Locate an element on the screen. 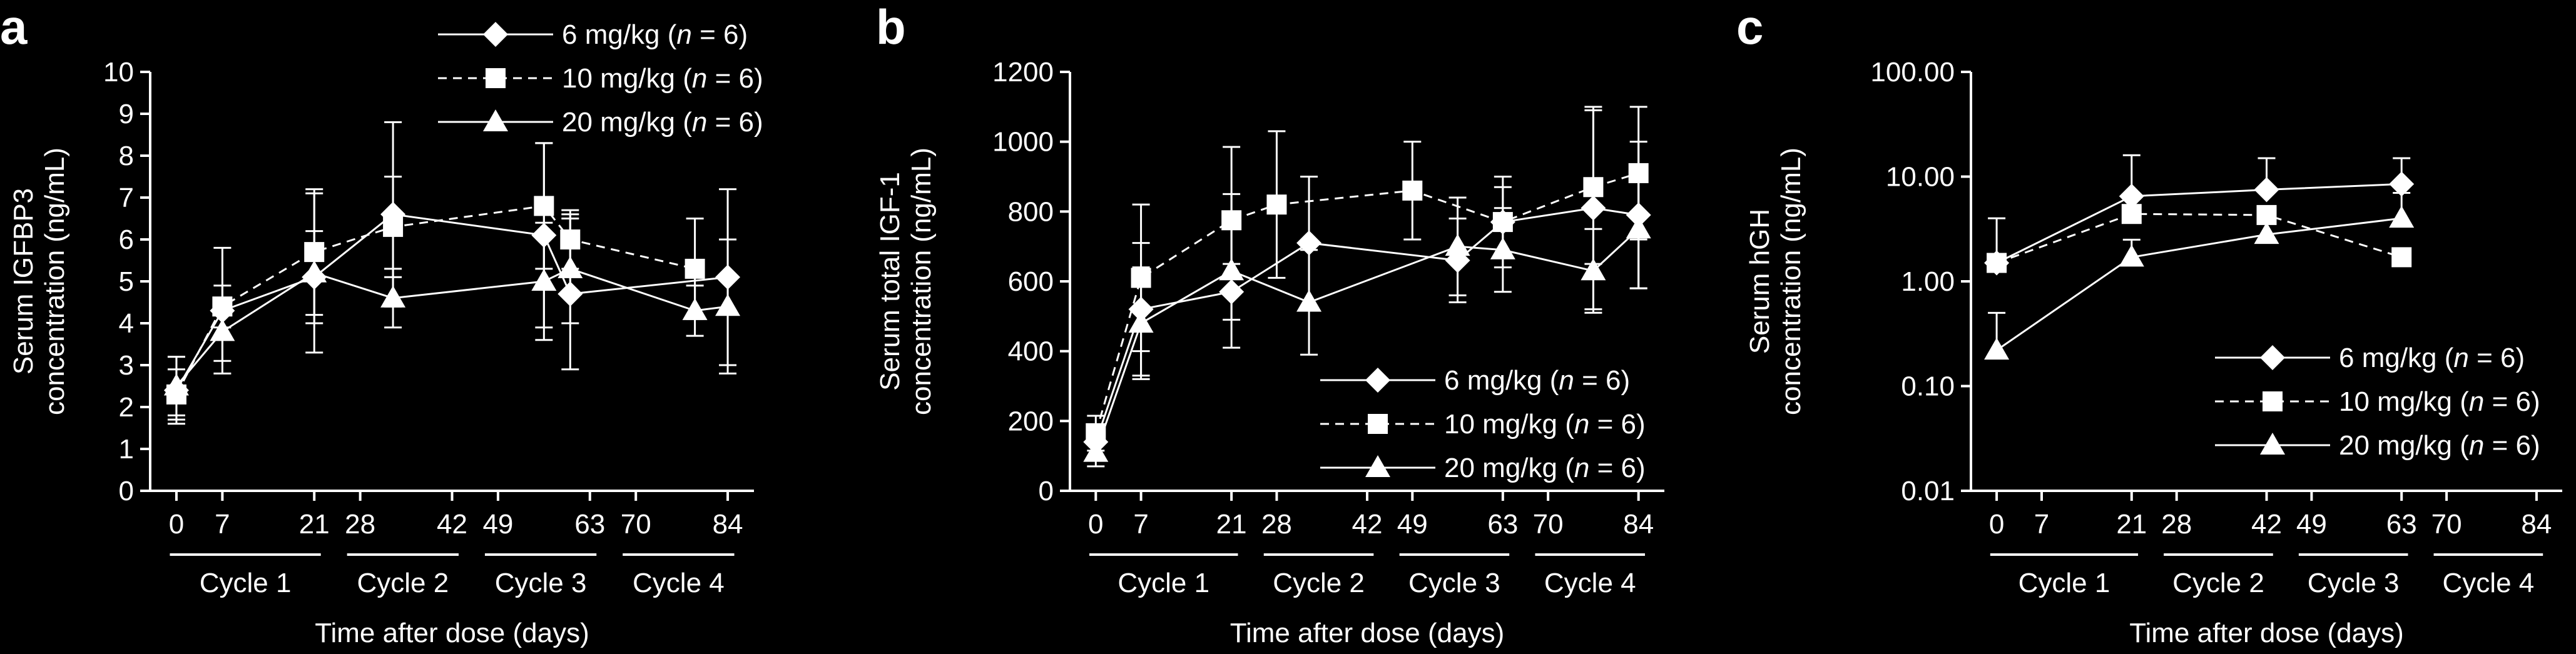  x-tick-label: 84 is located at coordinates (1639, 524).